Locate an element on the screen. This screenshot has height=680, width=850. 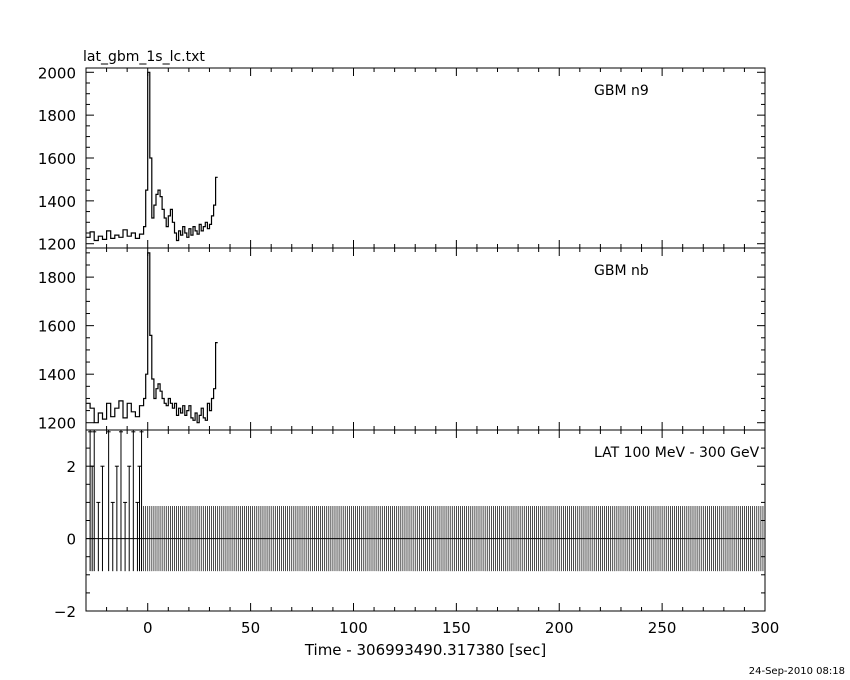
panel-label: GBM nb is located at coordinates (621, 271).